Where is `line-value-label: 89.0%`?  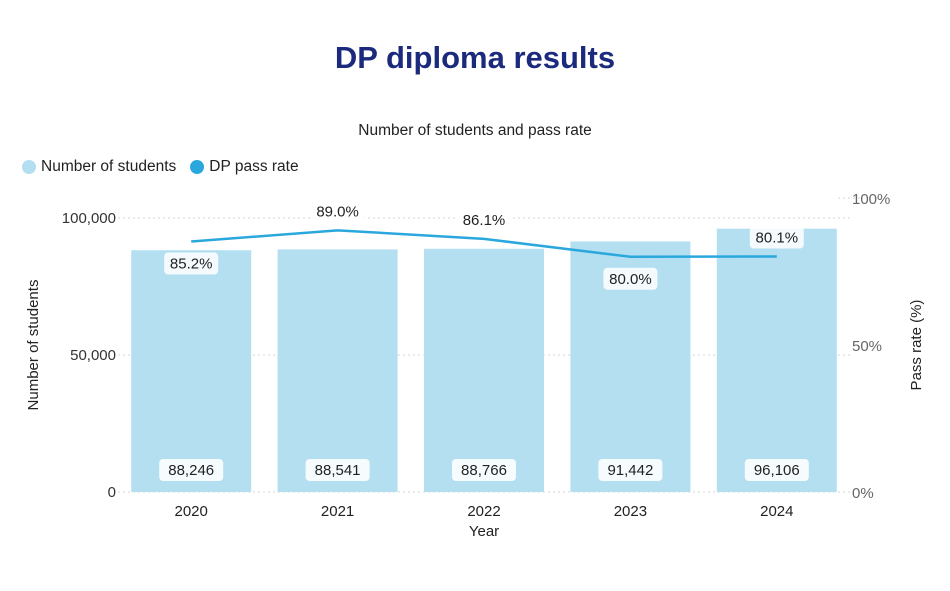
line-value-label: 89.0% is located at coordinates (337, 211).